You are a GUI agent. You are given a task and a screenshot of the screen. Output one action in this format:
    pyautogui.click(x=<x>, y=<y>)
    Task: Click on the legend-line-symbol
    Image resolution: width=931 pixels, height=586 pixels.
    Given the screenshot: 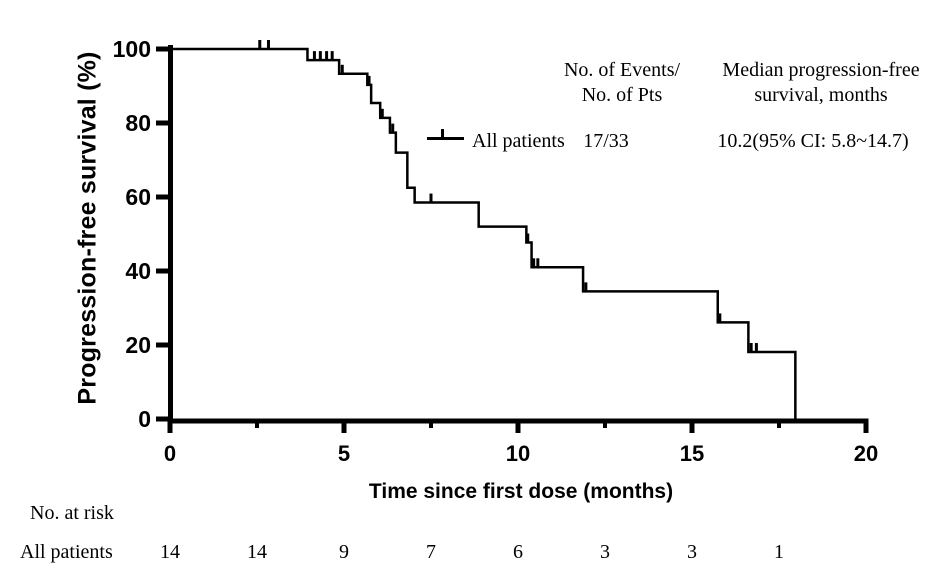 What is the action you would take?
    pyautogui.click(x=445, y=138)
    